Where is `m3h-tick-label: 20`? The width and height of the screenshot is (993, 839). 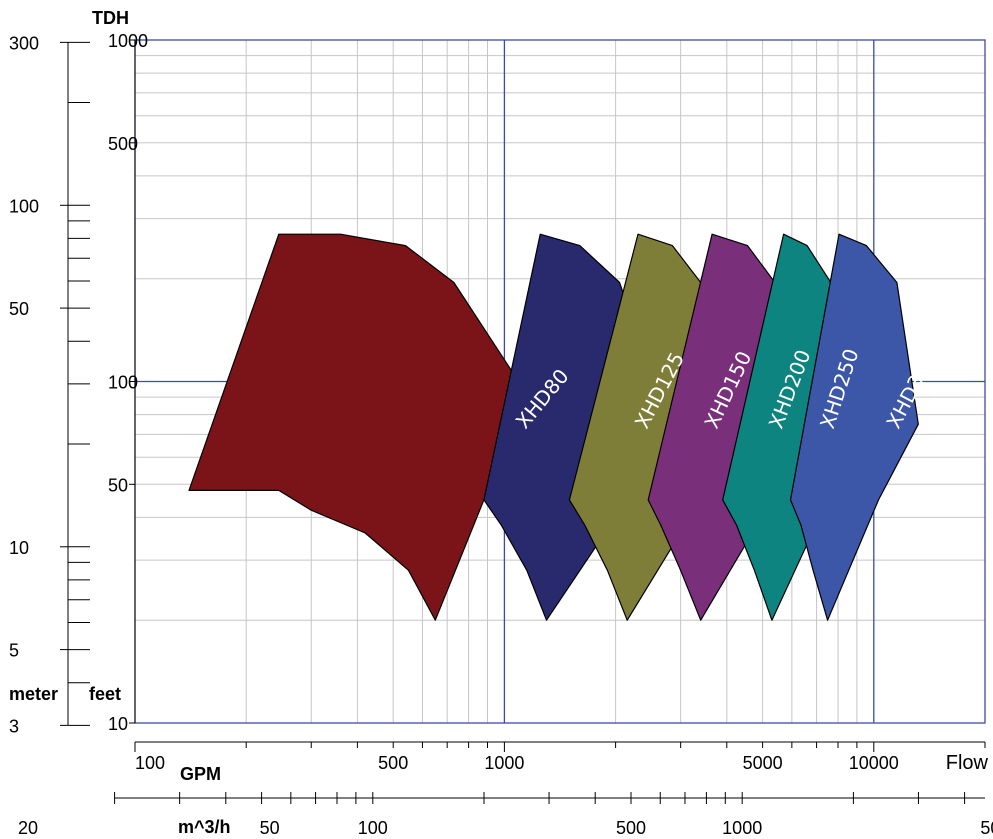
m3h-tick-label: 20 is located at coordinates (28, 828).